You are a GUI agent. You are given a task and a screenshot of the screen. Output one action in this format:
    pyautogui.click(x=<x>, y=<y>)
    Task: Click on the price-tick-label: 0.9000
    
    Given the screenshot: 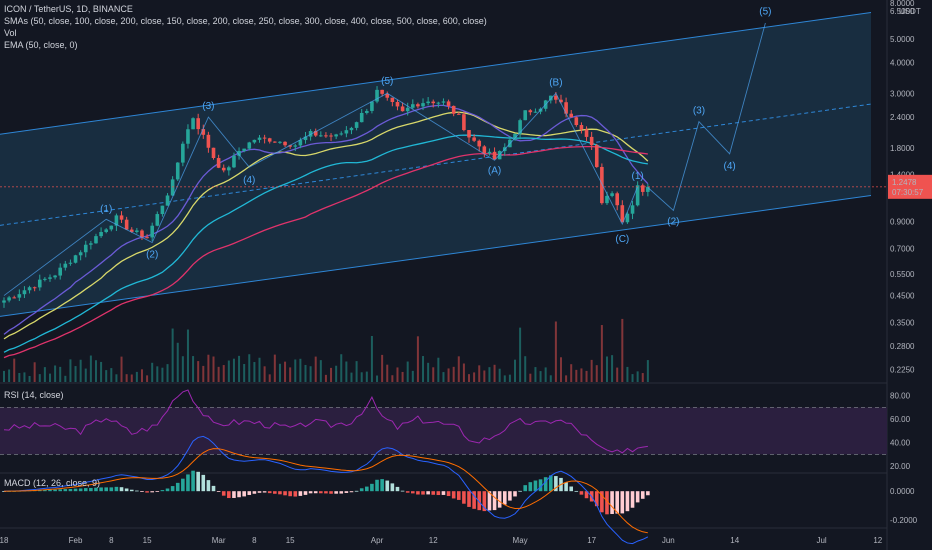 What is the action you would take?
    pyautogui.click(x=902, y=222)
    